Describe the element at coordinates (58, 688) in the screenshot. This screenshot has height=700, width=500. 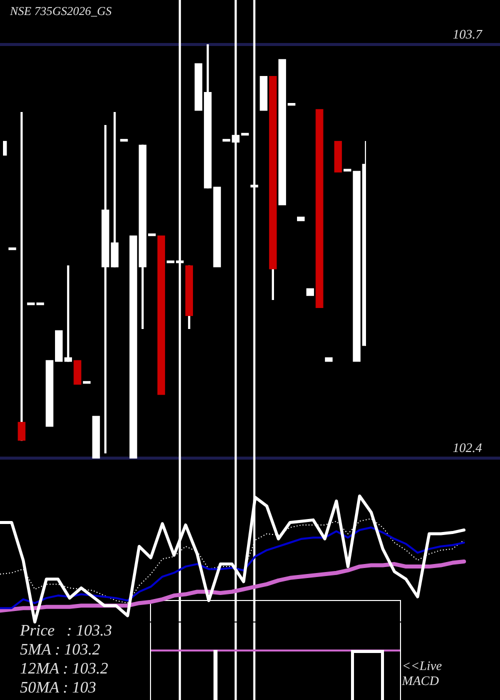
I see `annotation: 50MA : 103` at that location.